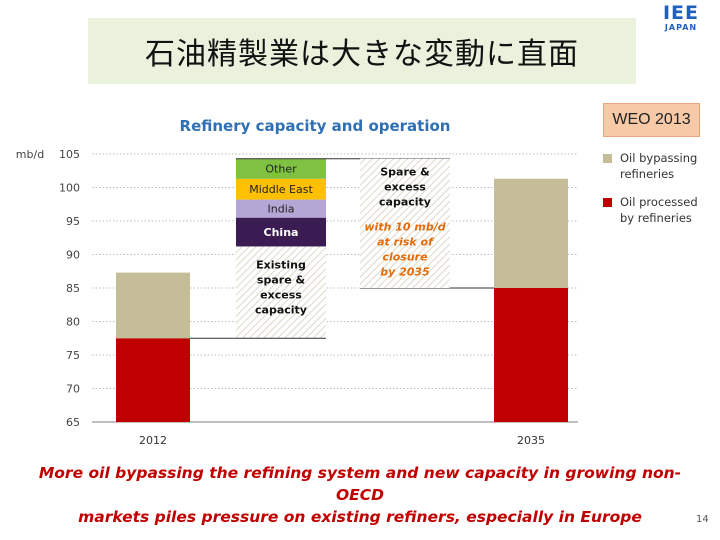  I want to click on waterfall-label-existing-3: capacity, so click(281, 309).